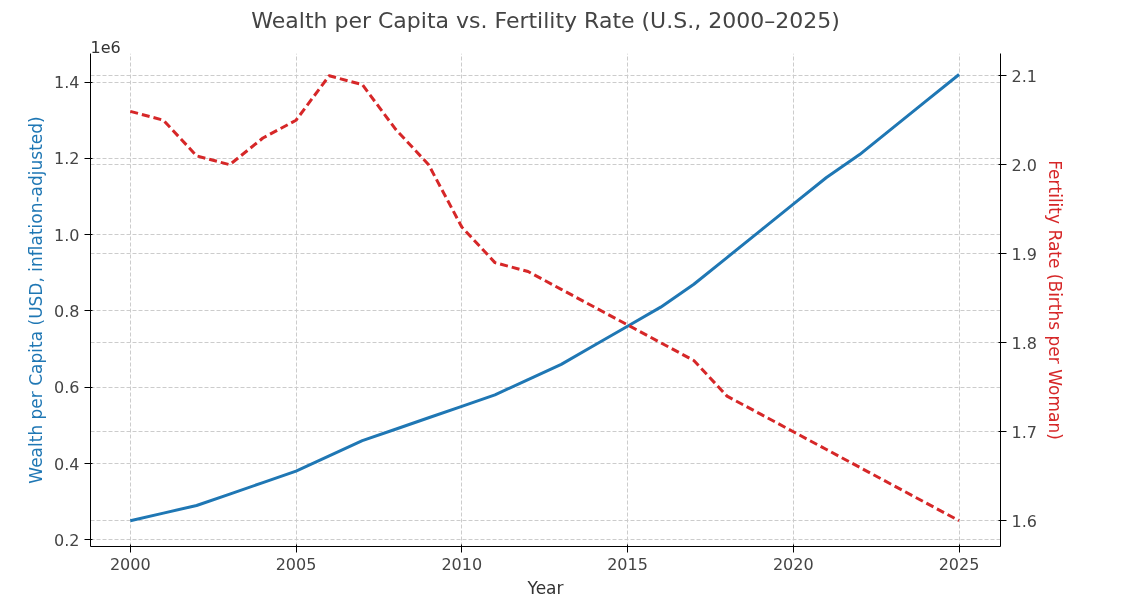  I want to click on x-tick-label: 2020, so click(793, 564).